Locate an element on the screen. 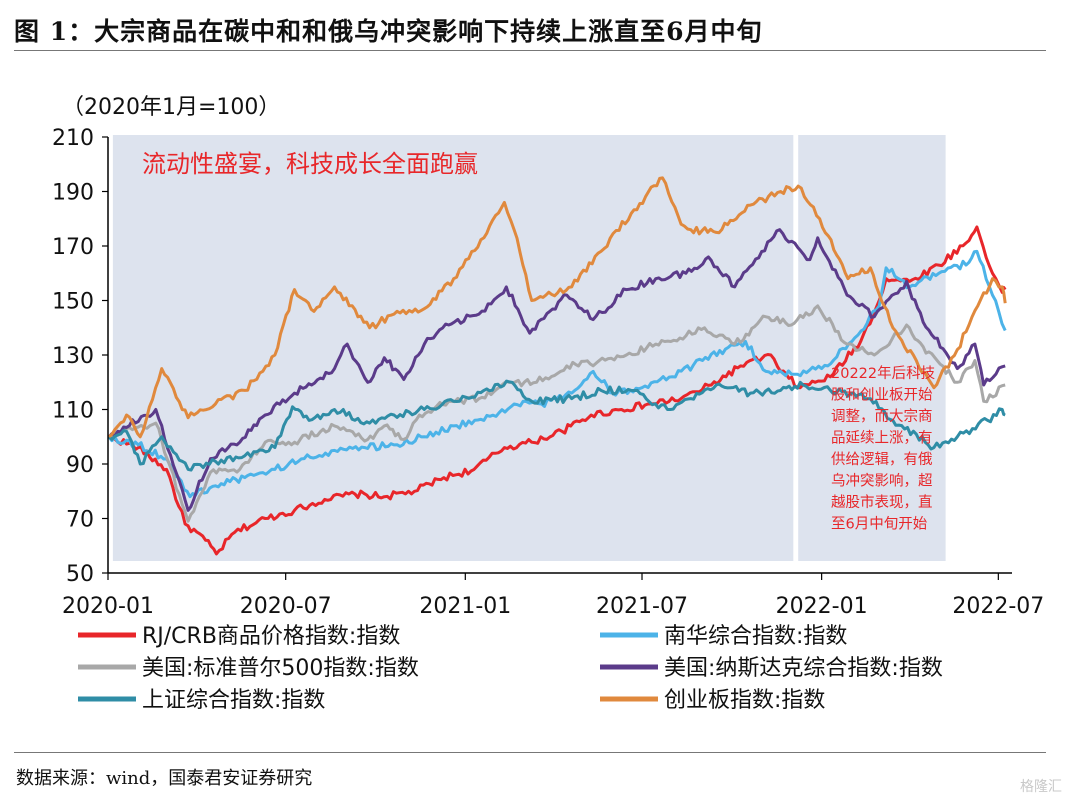 Image resolution: width=1080 pixels, height=803 pixels. x-tick-label: 2020-01 is located at coordinates (108, 606).